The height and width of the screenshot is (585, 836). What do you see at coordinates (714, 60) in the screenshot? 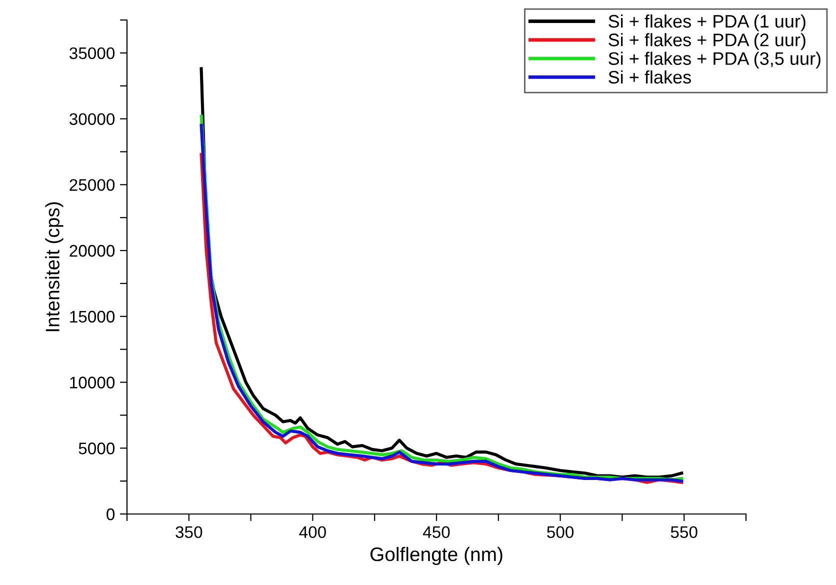
I see `legend-label: Si + flakes + PDA (3,5 uur)` at bounding box center [714, 60].